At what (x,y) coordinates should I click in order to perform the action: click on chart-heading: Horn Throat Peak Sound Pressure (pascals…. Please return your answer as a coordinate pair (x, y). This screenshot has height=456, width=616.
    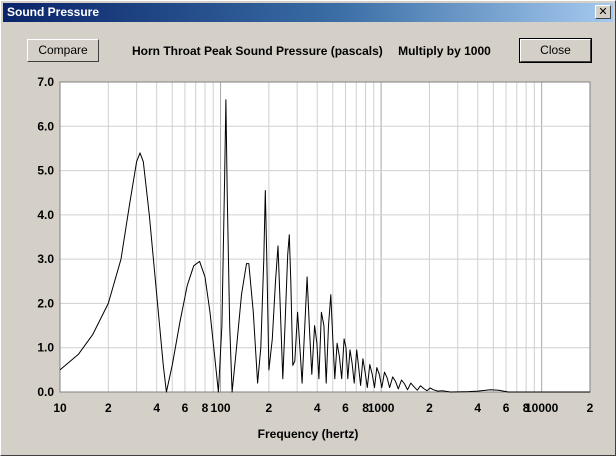
    Looking at the image, I should click on (311, 51).